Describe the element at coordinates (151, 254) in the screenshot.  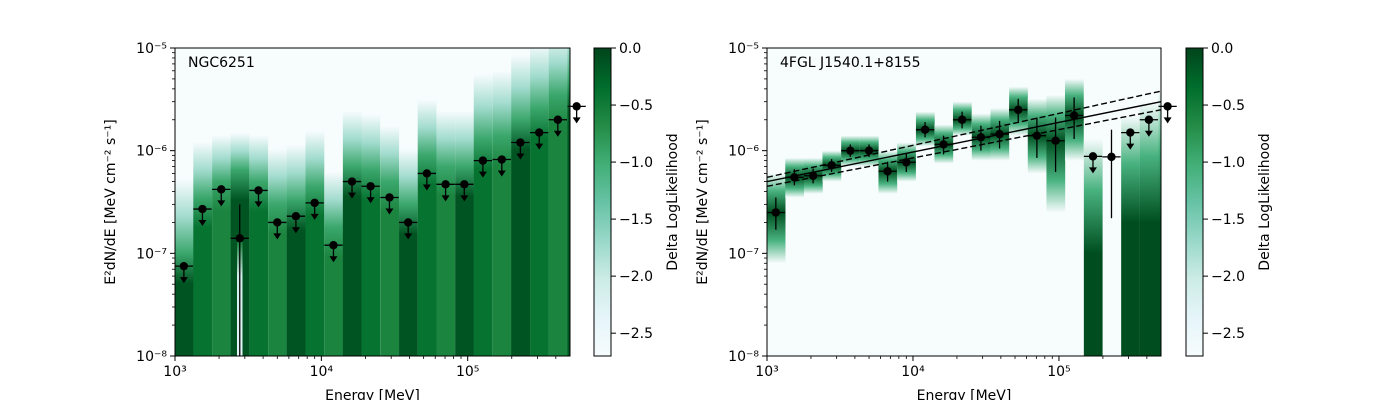
I see `y-tick-label: 10⁻⁷` at that location.